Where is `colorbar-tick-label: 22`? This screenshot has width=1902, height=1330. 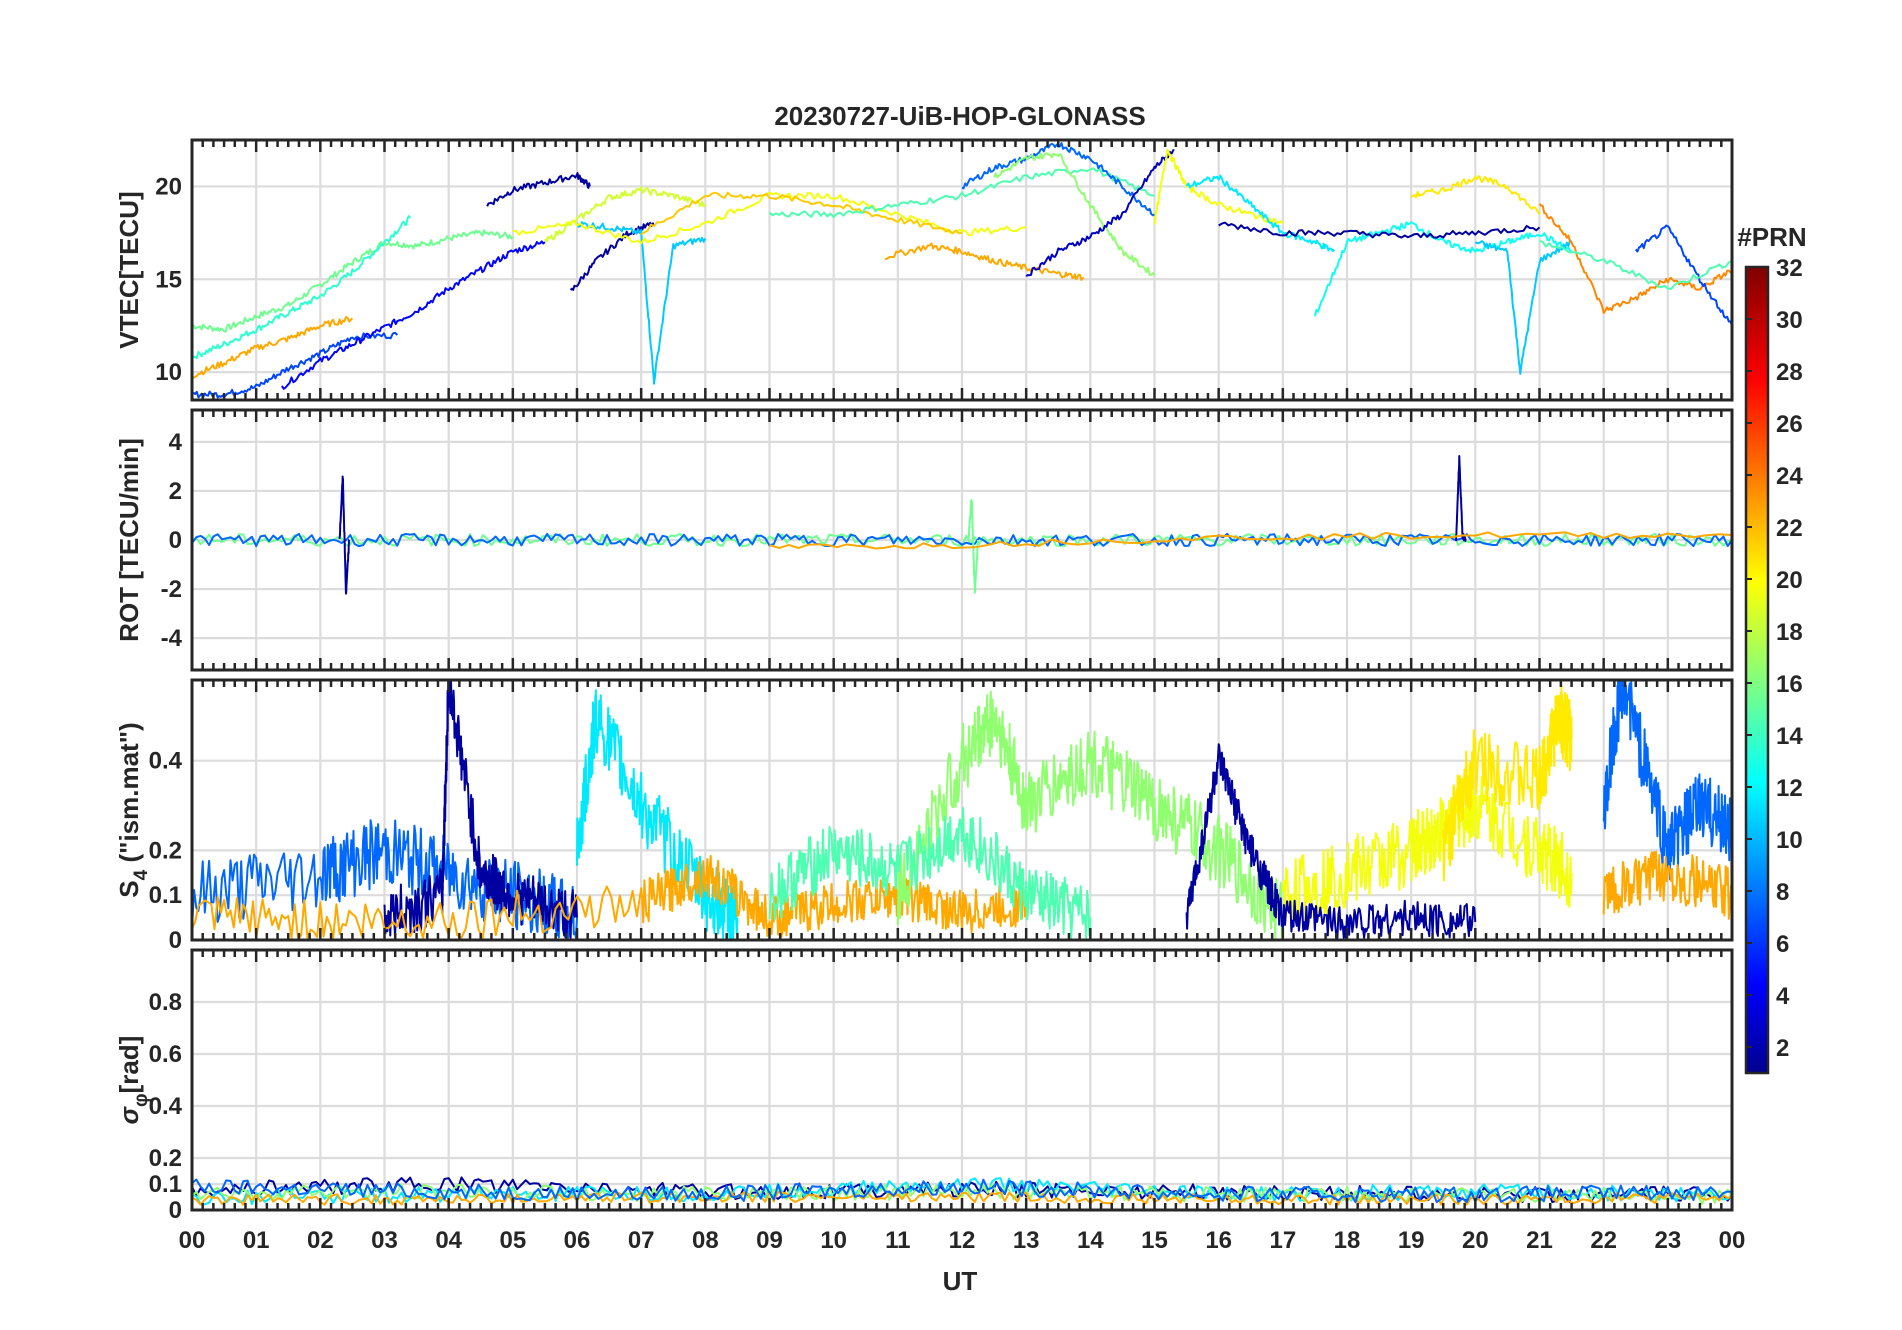
colorbar-tick-label: 22 is located at coordinates (1789, 528).